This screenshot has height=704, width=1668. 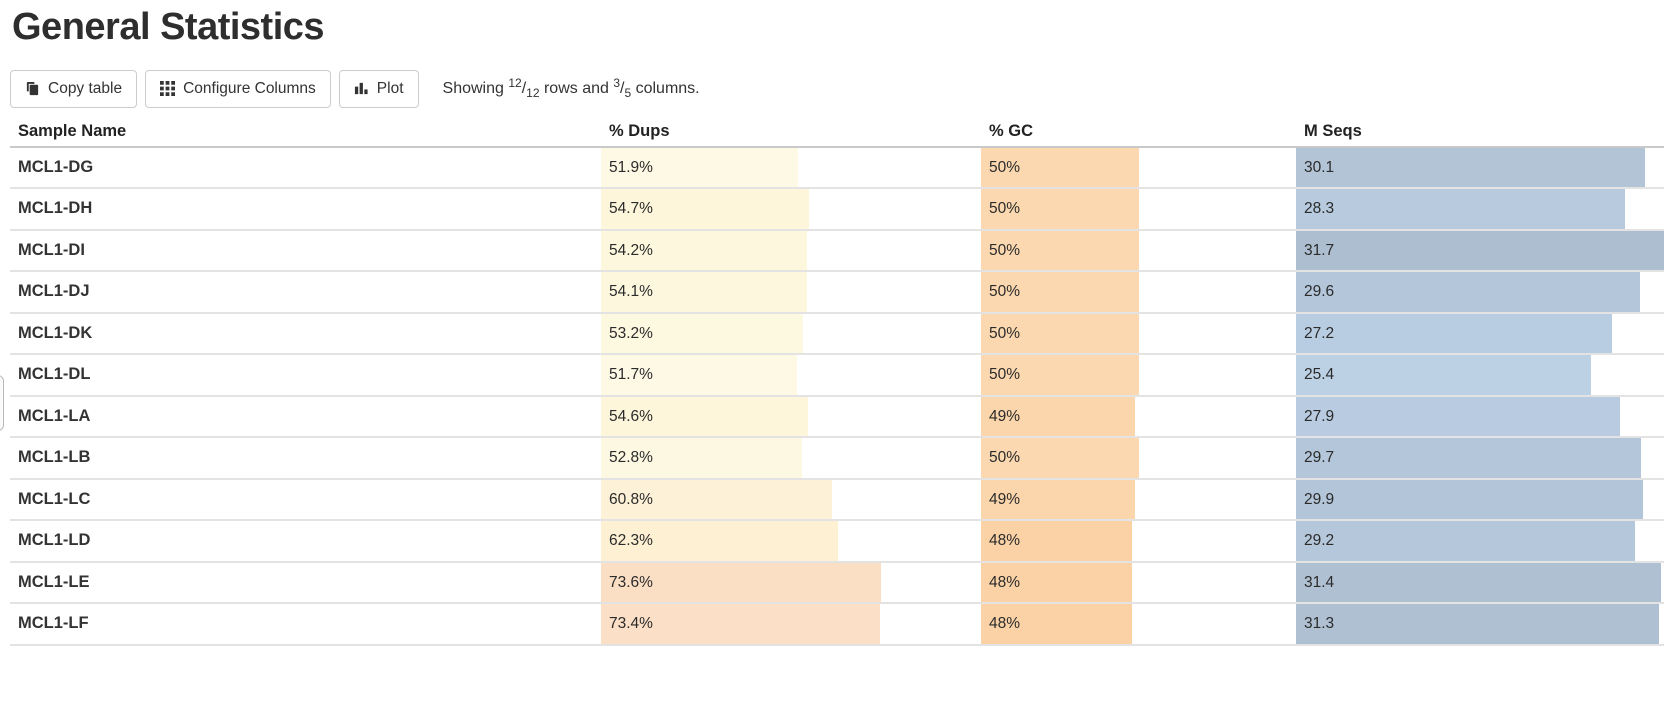 I want to click on dups-value: 54.6%, so click(x=631, y=416).